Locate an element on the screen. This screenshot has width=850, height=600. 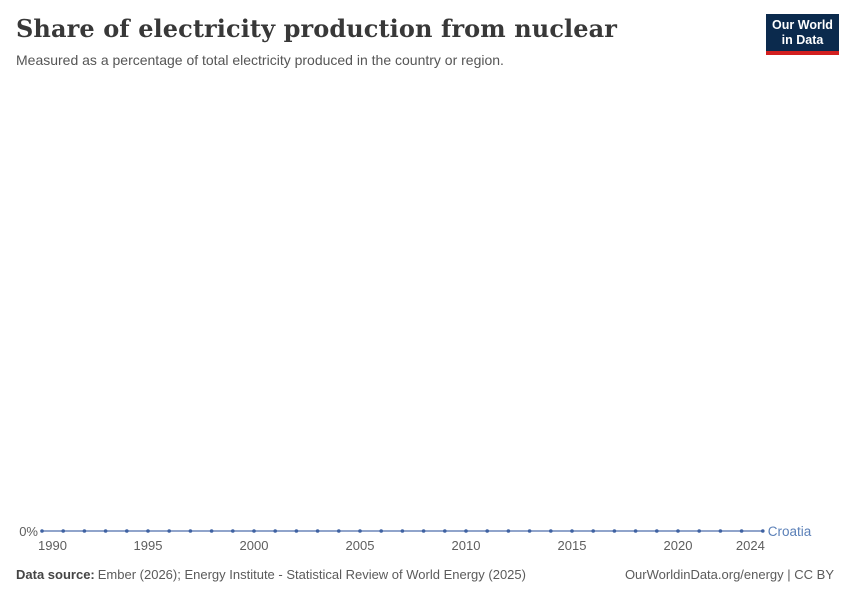
x-axis-tick-label: 2000 is located at coordinates (254, 545).